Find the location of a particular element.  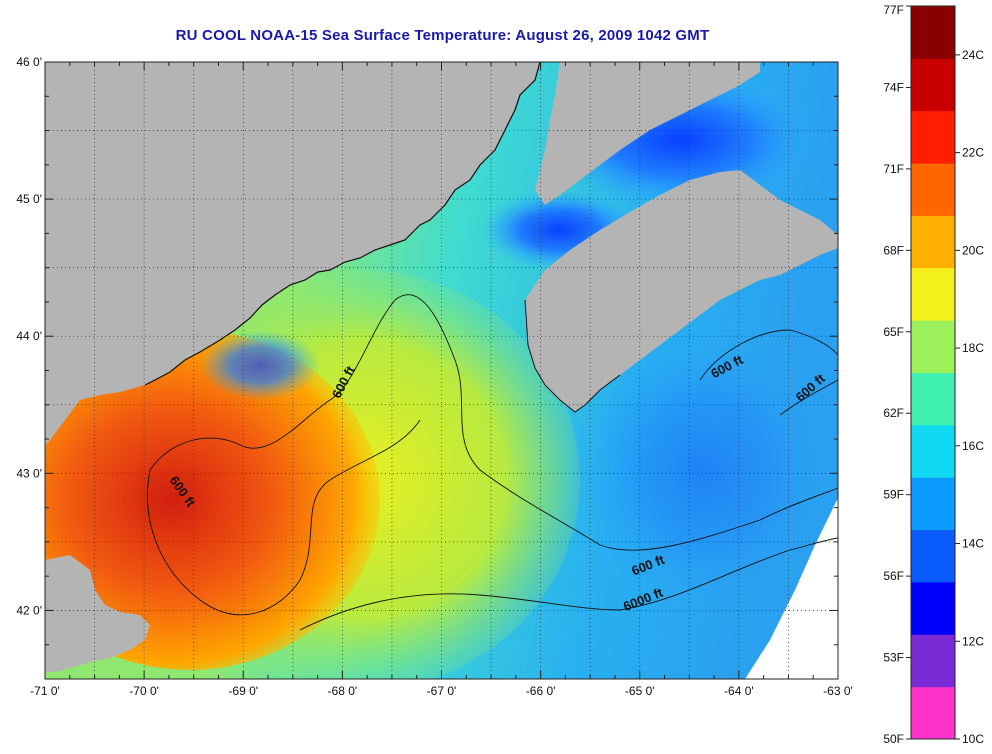

fahrenheit-labels: 77F 74F 71F 68F 65F 62F 59F 56F 53F 50F is located at coordinates (897, 374).